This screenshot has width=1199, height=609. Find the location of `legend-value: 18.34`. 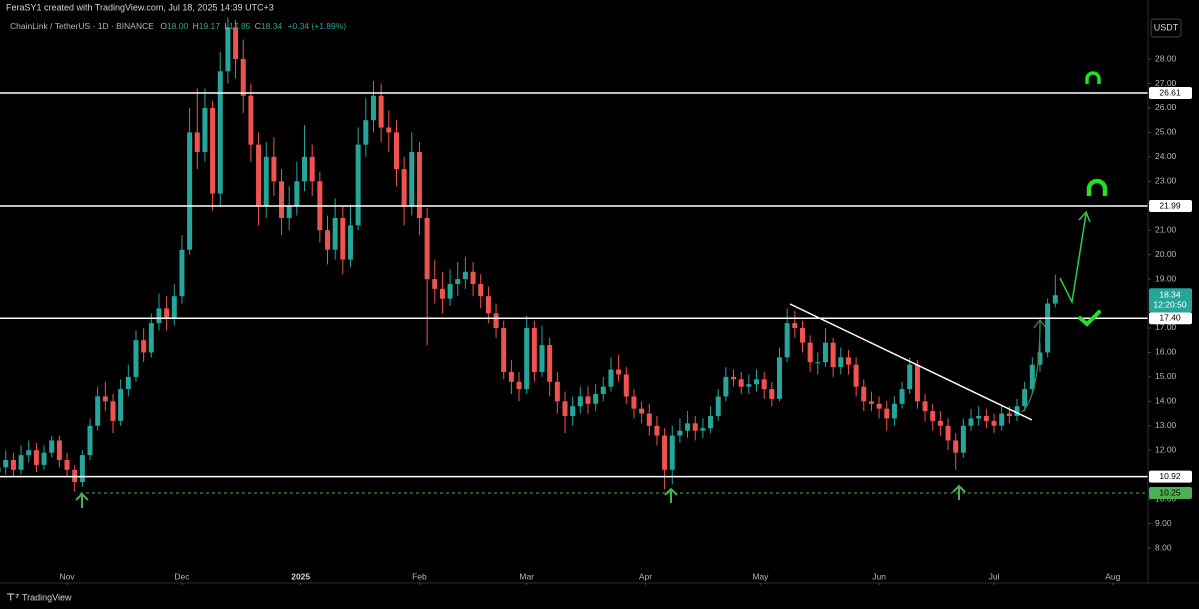

legend-value: 18.34 is located at coordinates (272, 26).